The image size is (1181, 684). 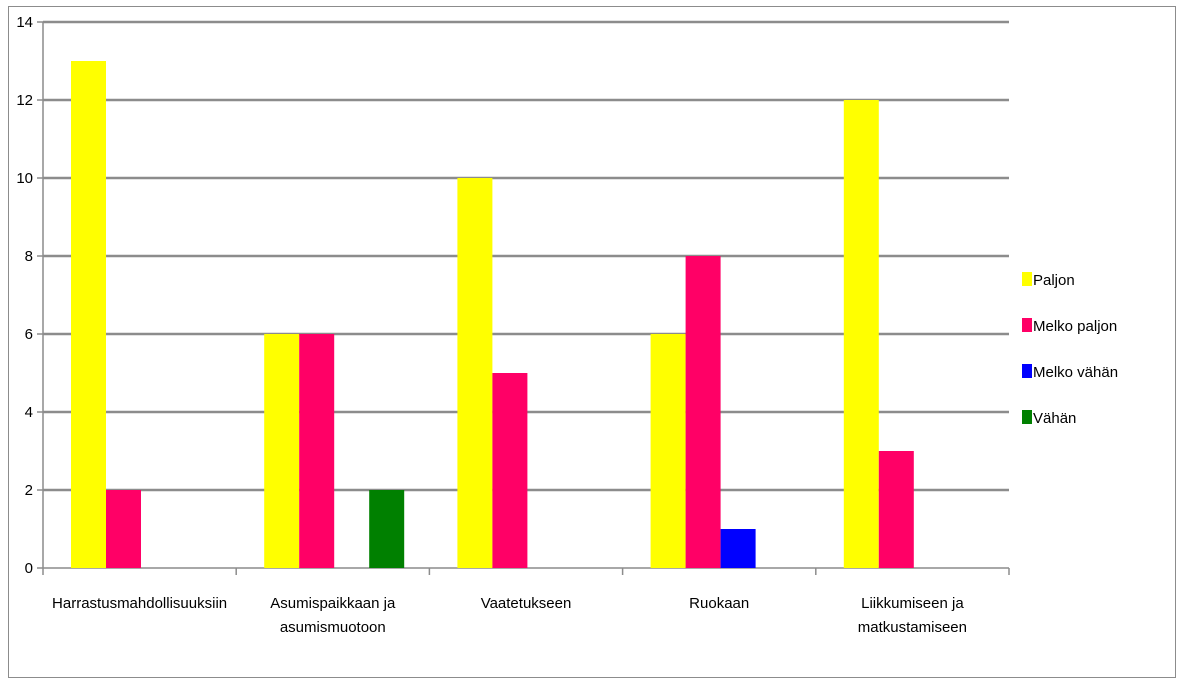 What do you see at coordinates (1054, 418) in the screenshot?
I see `legend-label-3: Vähän` at bounding box center [1054, 418].